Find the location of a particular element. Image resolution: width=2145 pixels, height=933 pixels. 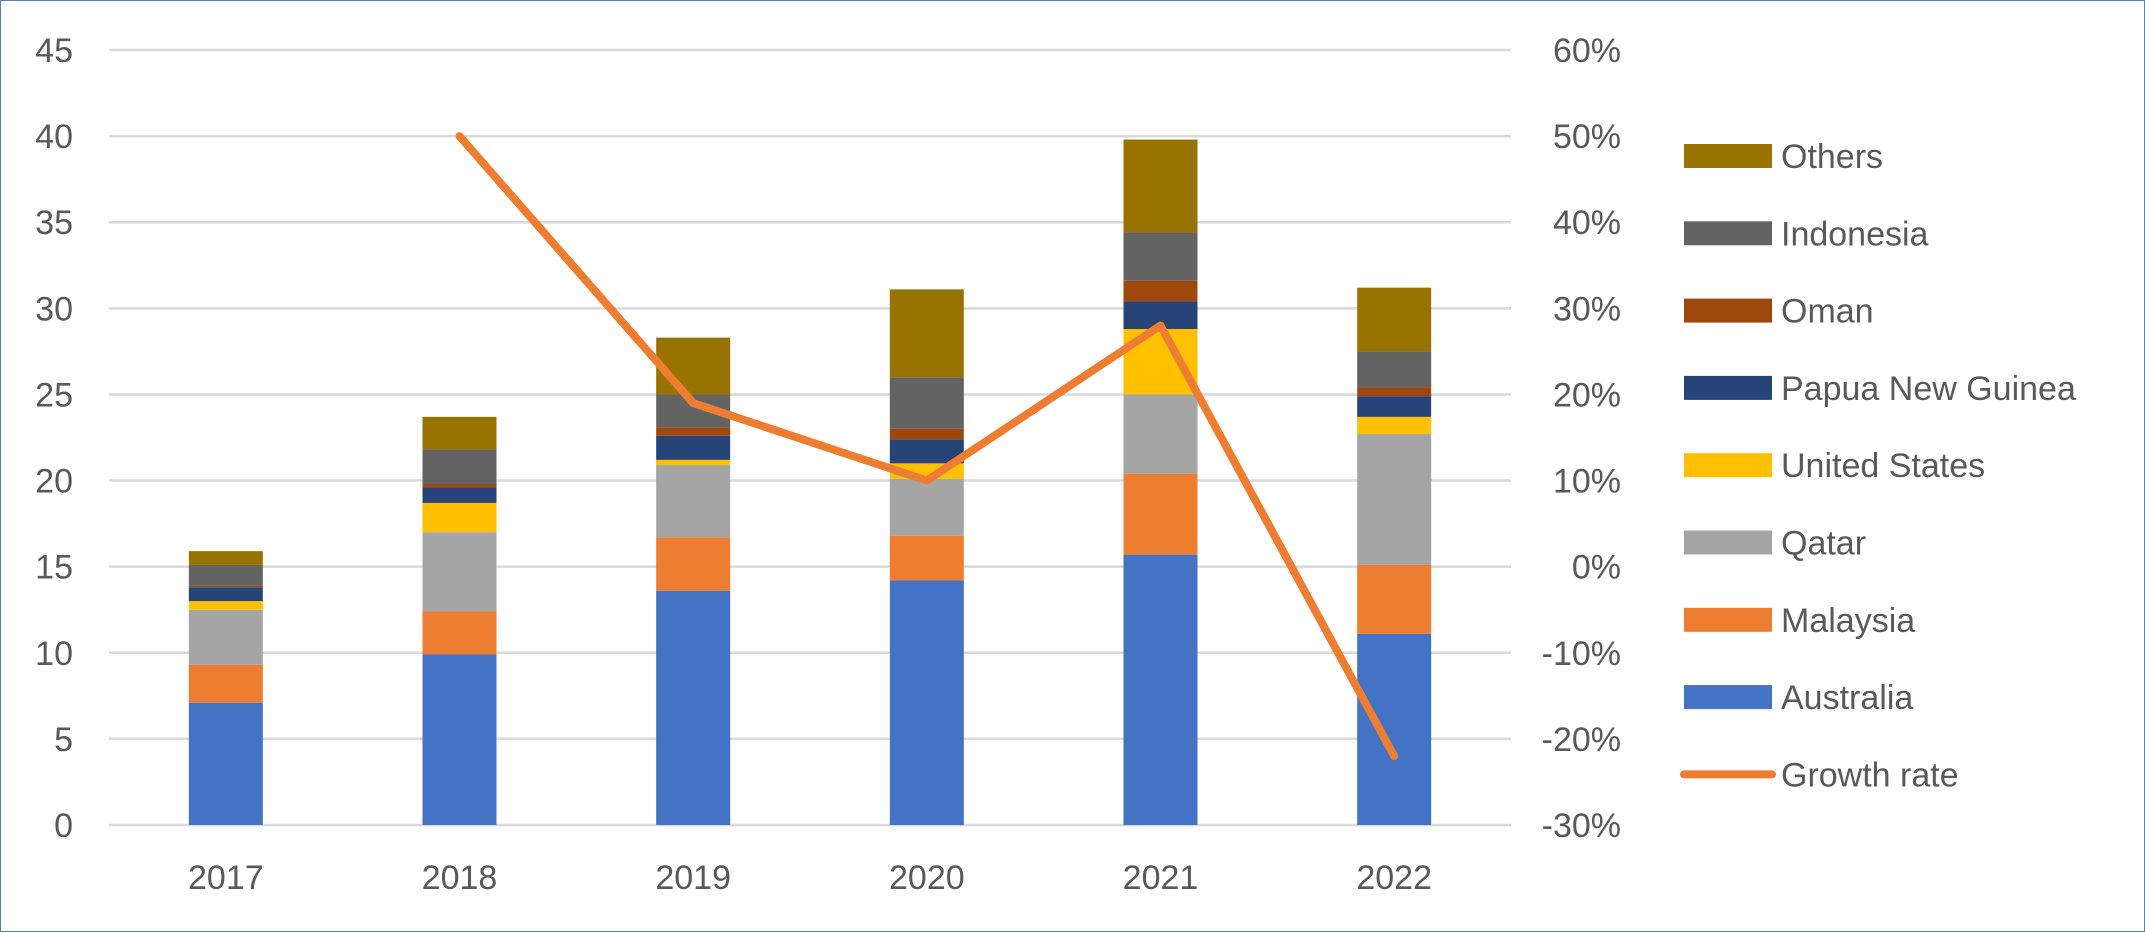

x-axis-tick-label: 2021 is located at coordinates (1161, 878).